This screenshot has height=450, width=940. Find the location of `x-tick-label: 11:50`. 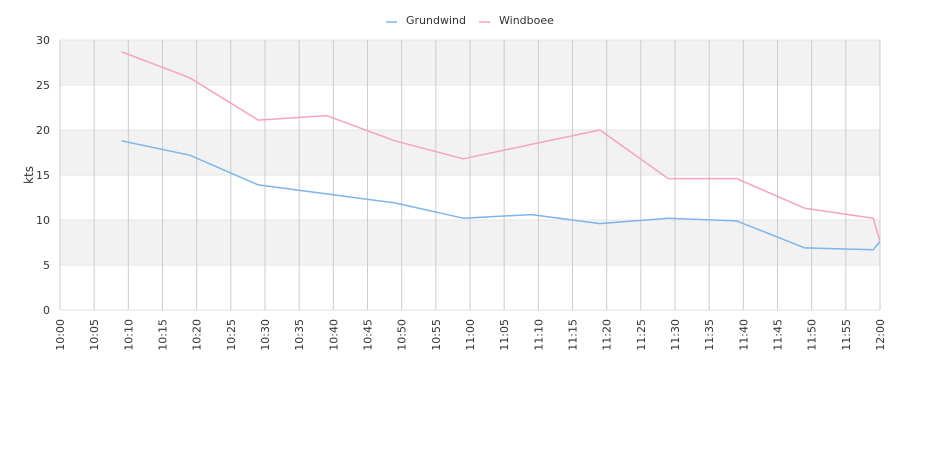

x-tick-label: 11:50 is located at coordinates (812, 335).